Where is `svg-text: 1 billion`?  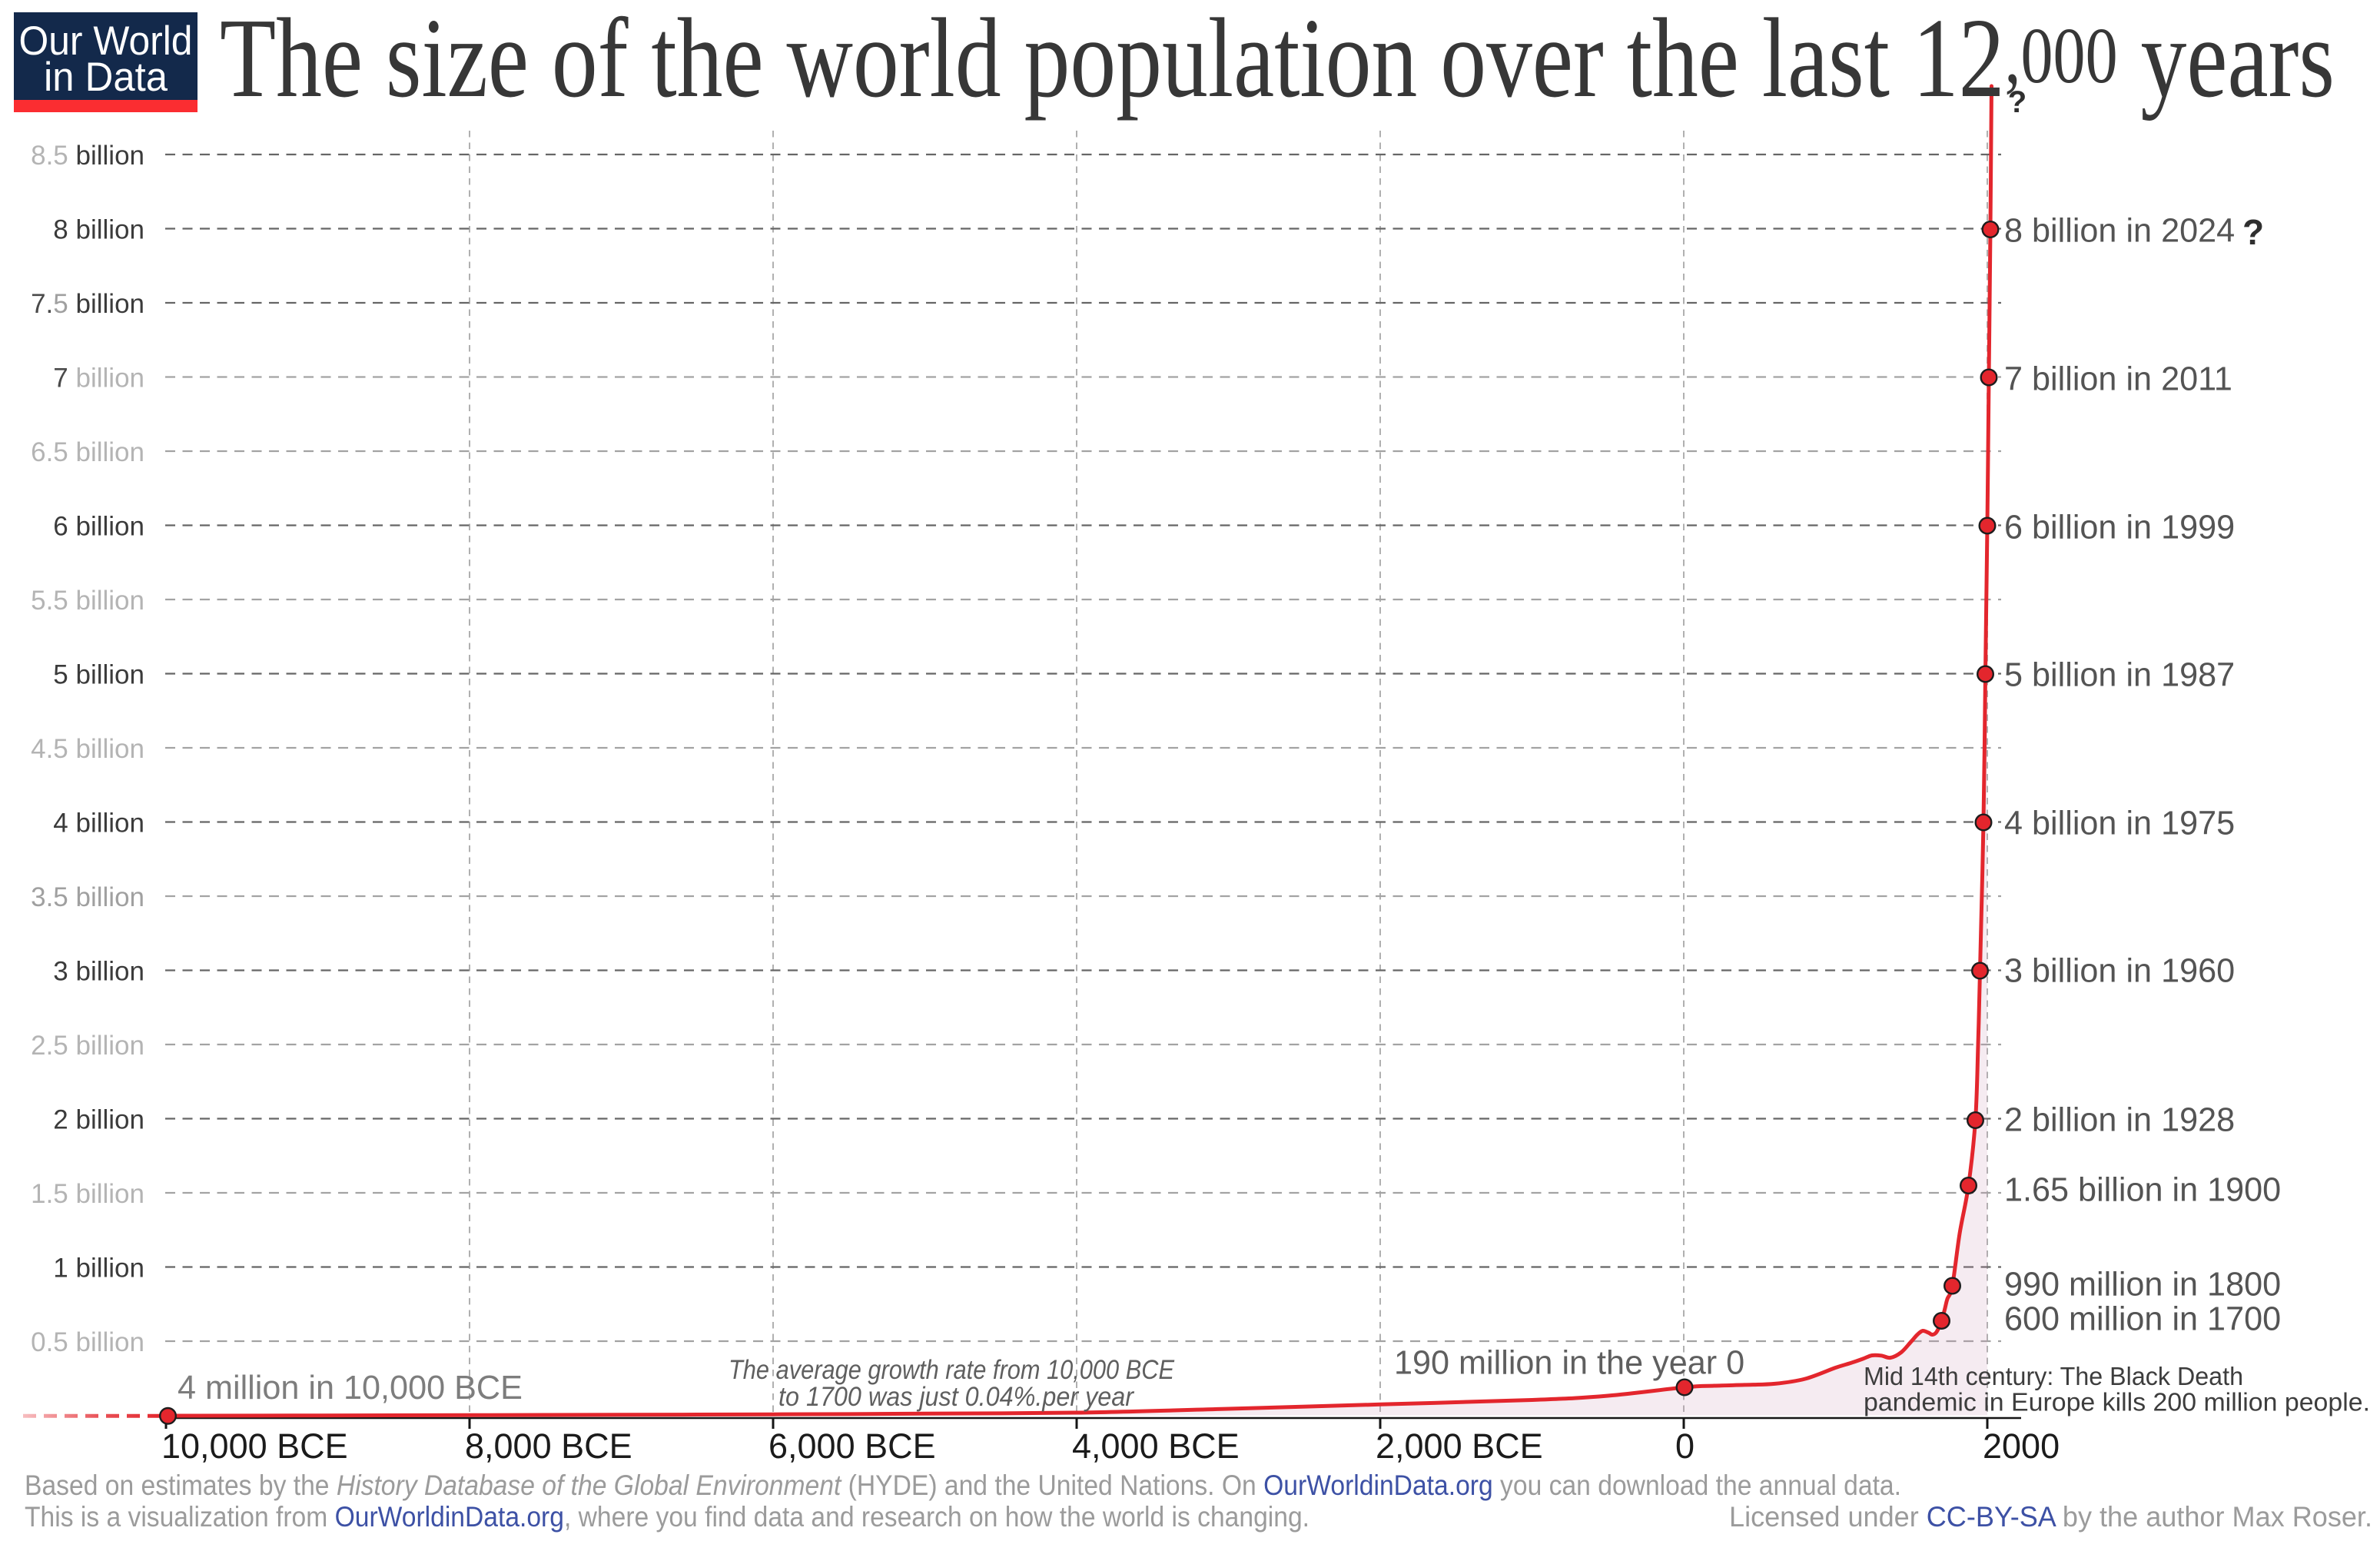 svg-text: 1 billion is located at coordinates (98, 1269).